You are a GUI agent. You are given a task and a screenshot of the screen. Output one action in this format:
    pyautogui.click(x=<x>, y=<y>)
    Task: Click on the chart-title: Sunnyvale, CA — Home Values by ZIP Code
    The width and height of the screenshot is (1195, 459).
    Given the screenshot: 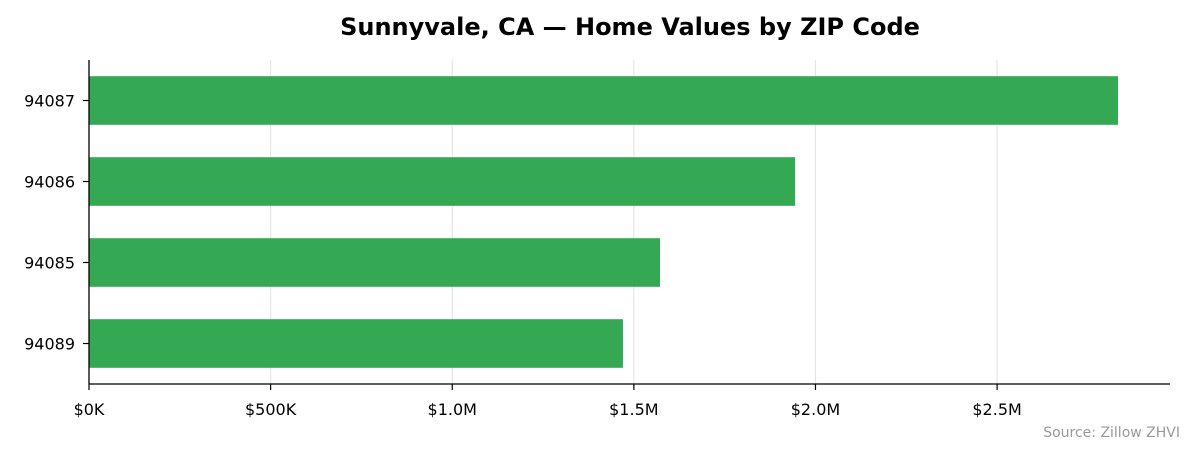 What is the action you would take?
    pyautogui.click(x=630, y=27)
    